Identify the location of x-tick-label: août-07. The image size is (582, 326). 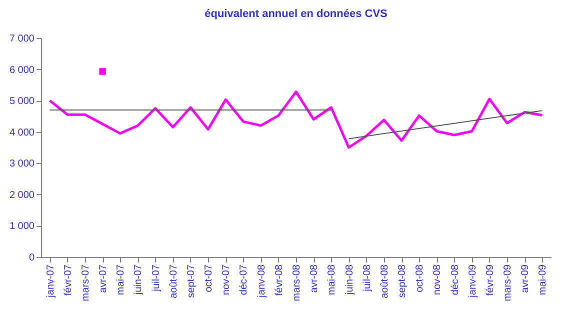
(174, 281).